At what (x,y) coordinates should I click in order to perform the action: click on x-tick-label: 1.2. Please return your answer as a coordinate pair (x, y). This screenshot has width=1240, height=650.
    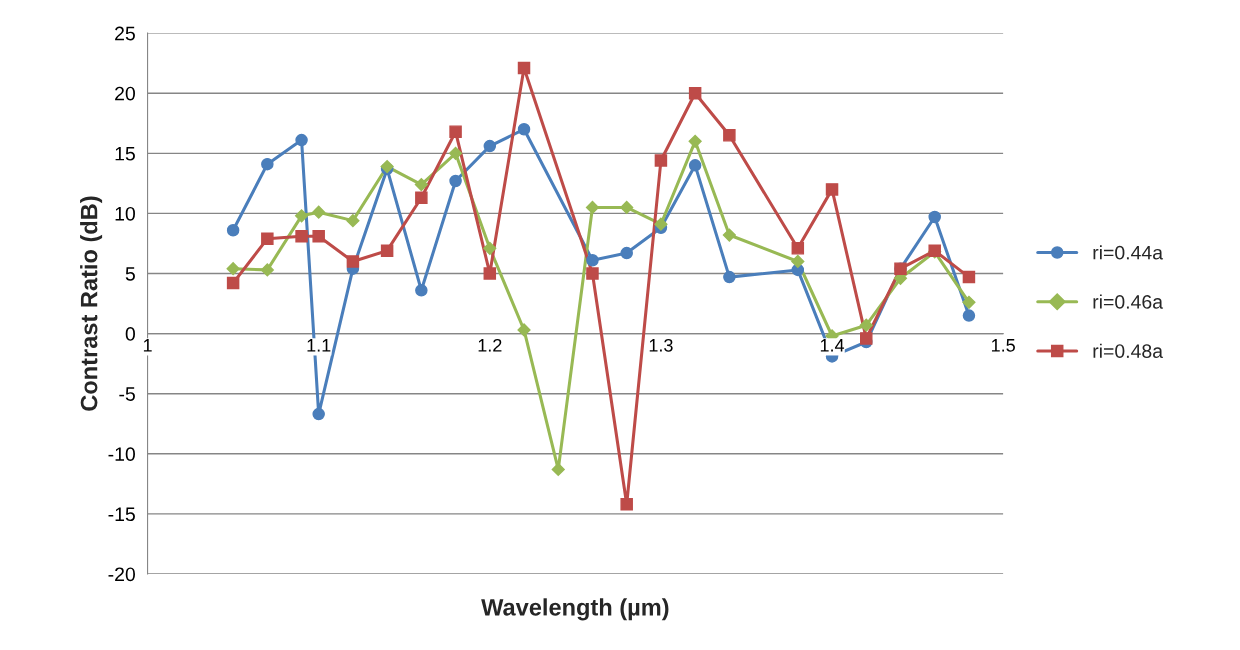
    Looking at the image, I should click on (490, 345).